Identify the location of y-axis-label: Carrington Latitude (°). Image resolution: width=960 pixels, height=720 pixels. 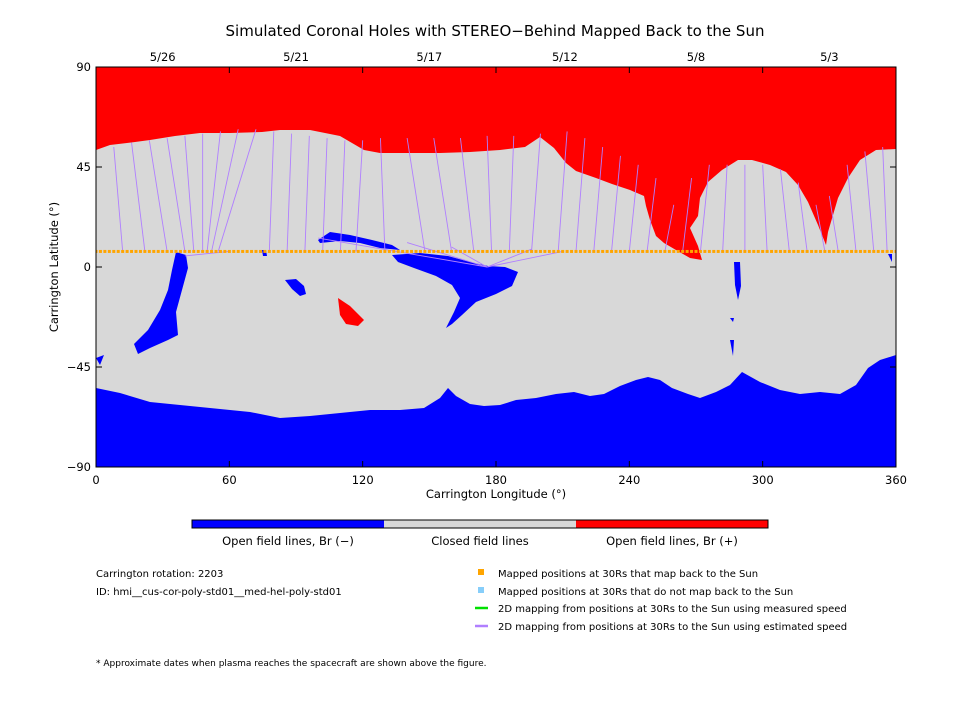
(54, 267).